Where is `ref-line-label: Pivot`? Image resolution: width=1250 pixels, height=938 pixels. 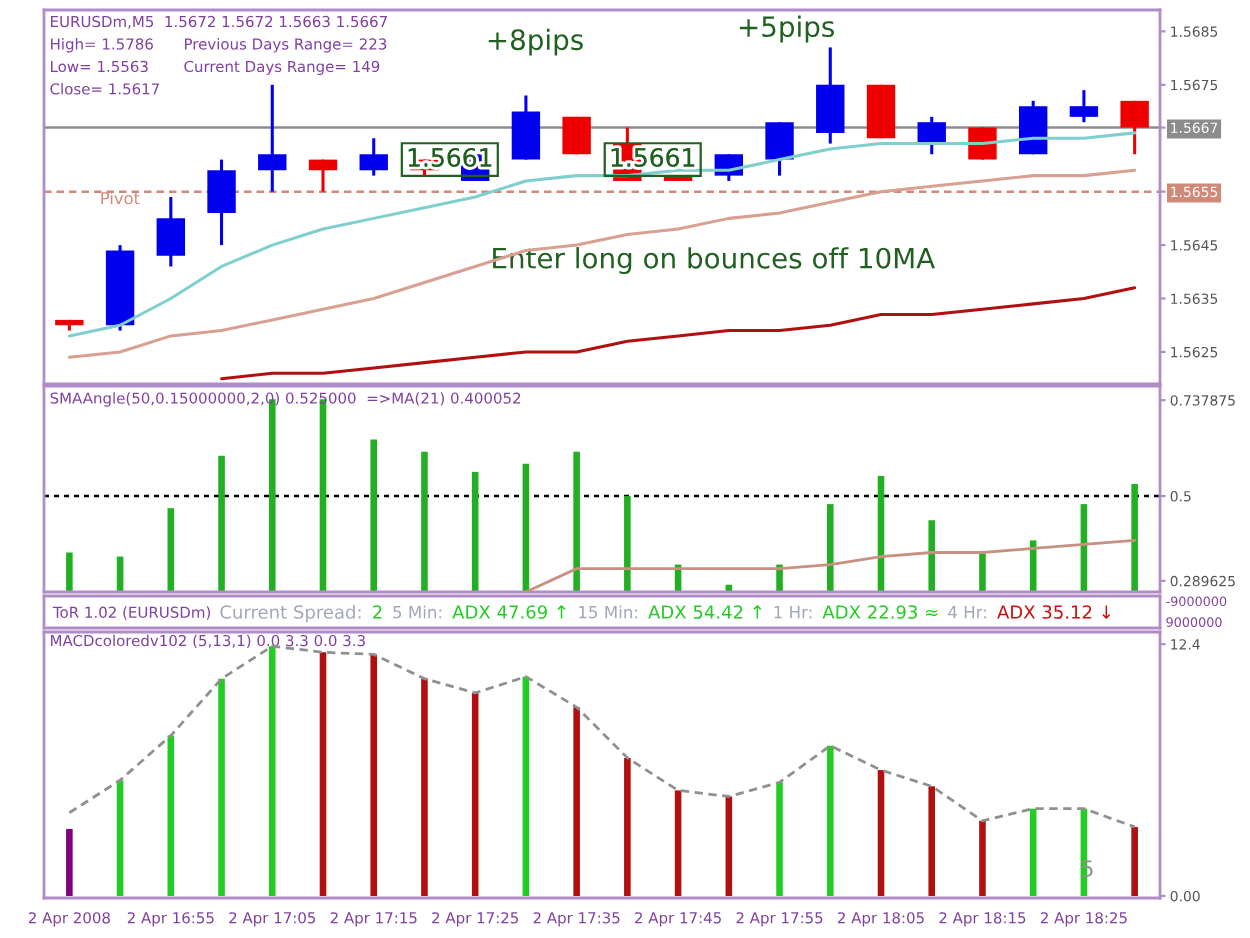
ref-line-label: Pivot is located at coordinates (120, 198).